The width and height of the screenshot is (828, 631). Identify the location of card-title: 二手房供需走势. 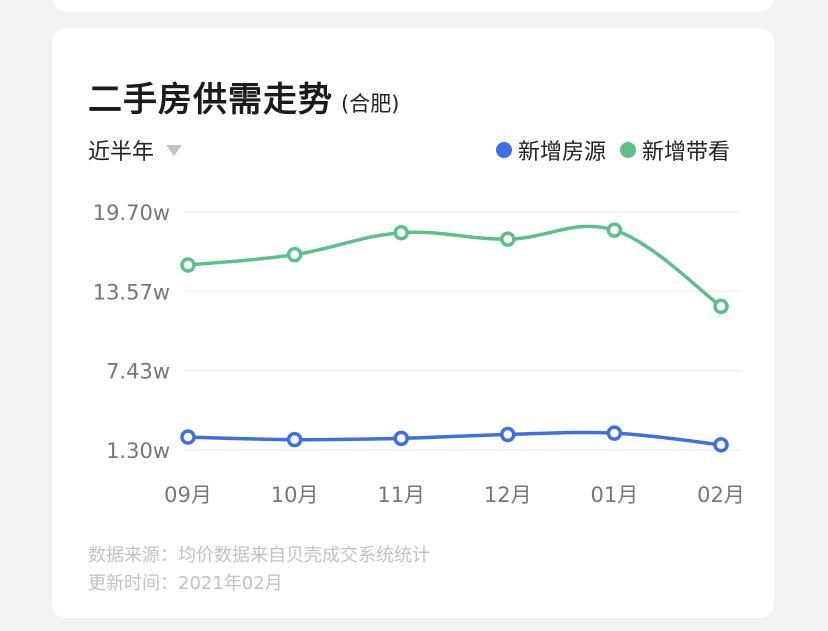
(210, 100).